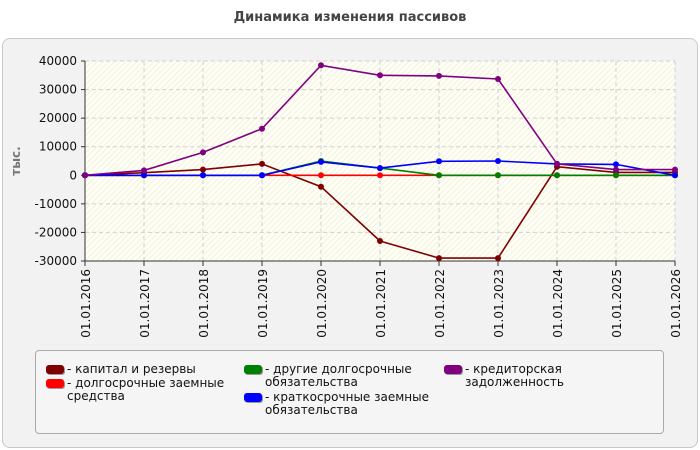 The image size is (700, 450). Describe the element at coordinates (253, 397) in the screenshot. I see `legend-swatch-short-term-loans` at that location.